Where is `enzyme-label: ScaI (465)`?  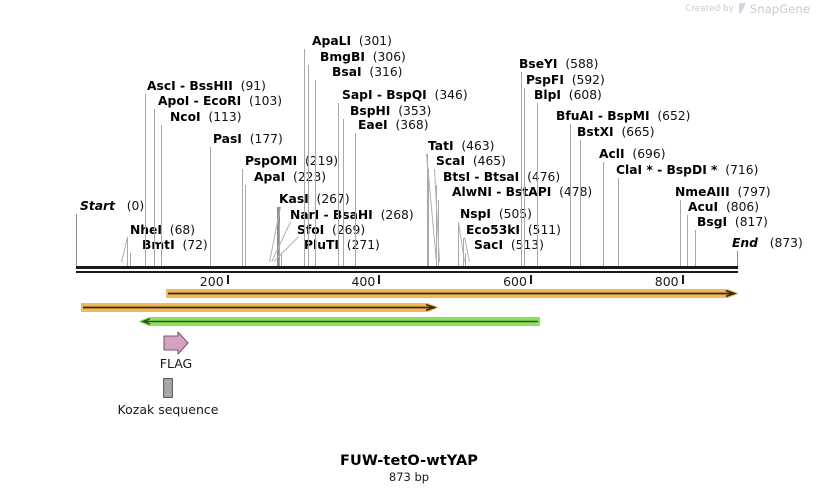
enzyme-label: ScaI (465) is located at coordinates (471, 161).